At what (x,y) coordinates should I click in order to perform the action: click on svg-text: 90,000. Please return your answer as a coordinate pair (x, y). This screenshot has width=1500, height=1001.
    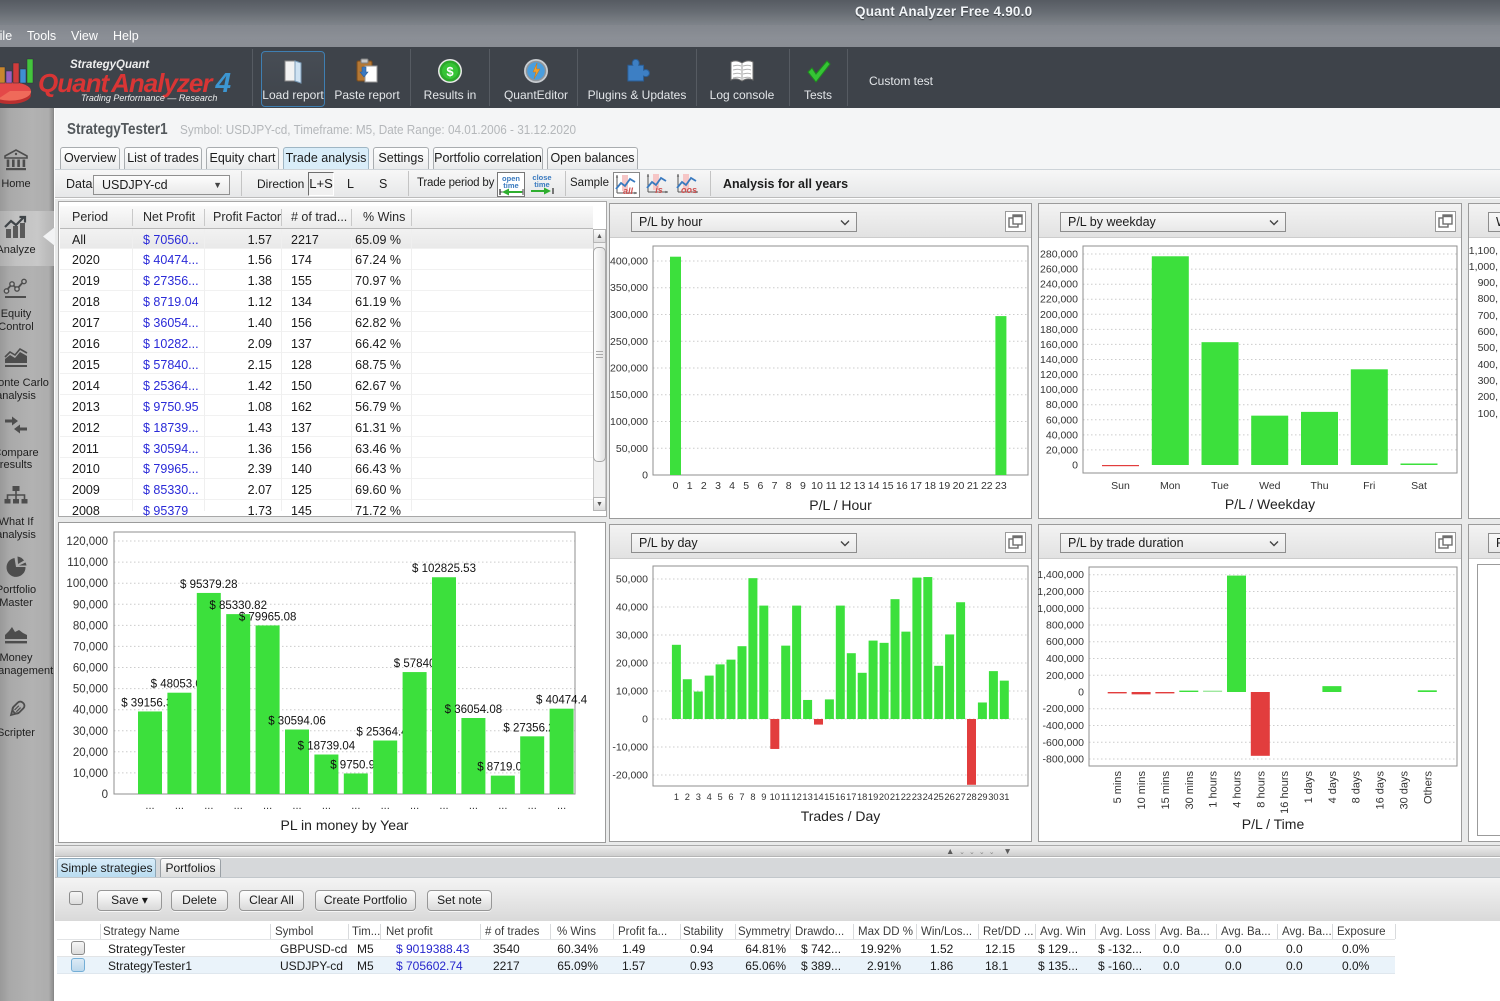
    Looking at the image, I should click on (90, 605).